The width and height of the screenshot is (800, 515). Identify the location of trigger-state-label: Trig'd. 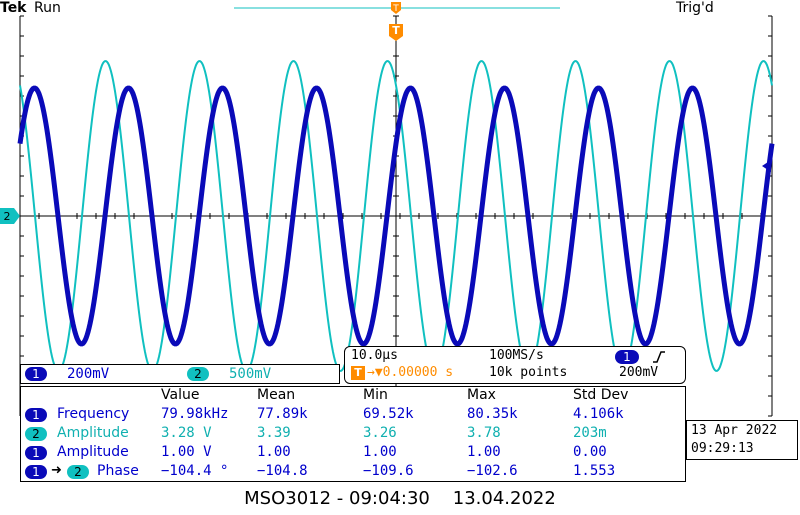
(695, 8).